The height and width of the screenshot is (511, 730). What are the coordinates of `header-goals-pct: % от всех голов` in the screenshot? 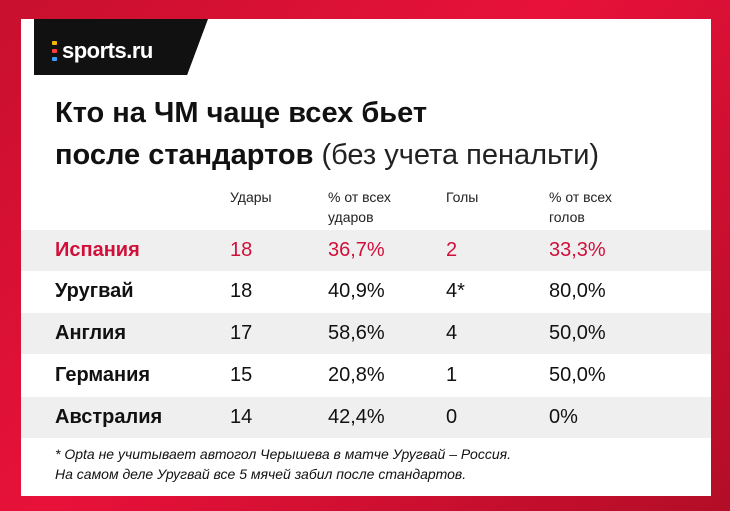 It's located at (580, 207).